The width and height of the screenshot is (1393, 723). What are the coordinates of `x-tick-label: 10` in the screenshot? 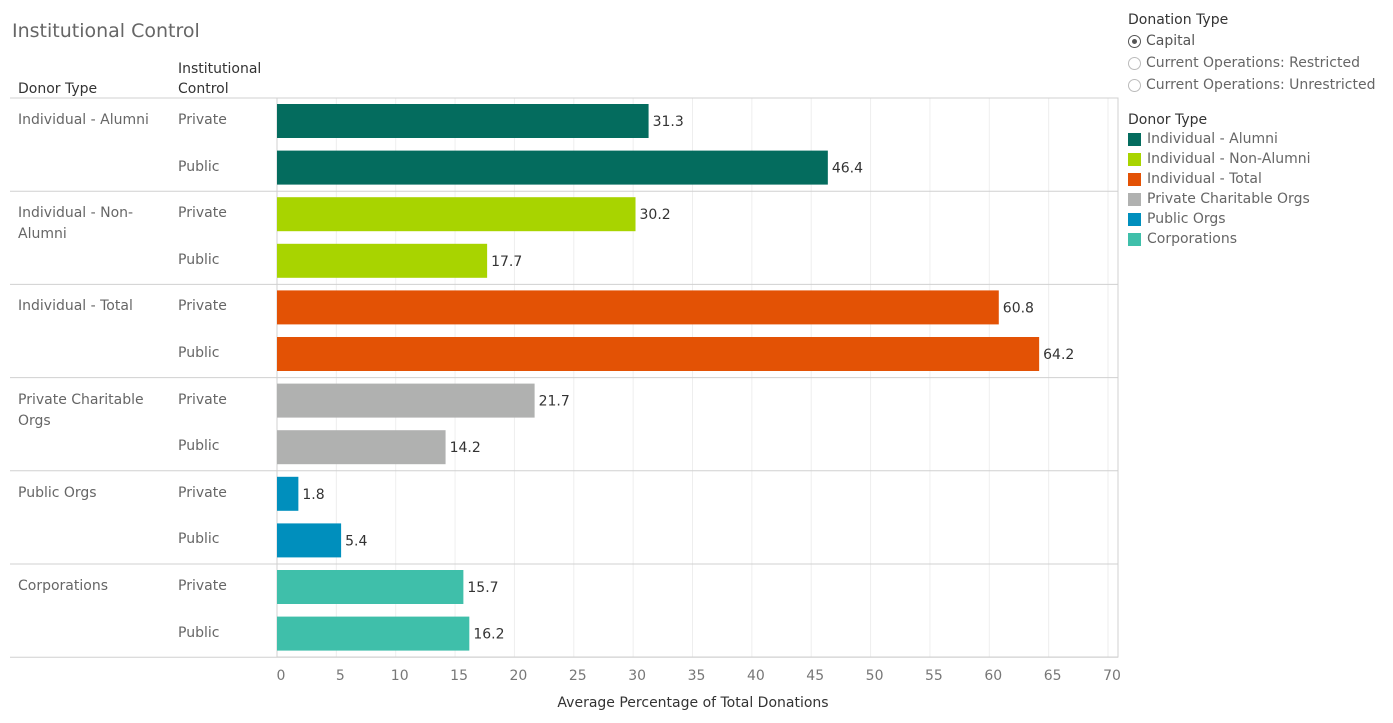 It's located at (400, 676).